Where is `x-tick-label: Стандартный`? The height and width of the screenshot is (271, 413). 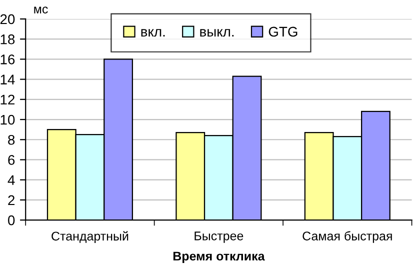 x-tick-label: Стандартный is located at coordinates (90, 237).